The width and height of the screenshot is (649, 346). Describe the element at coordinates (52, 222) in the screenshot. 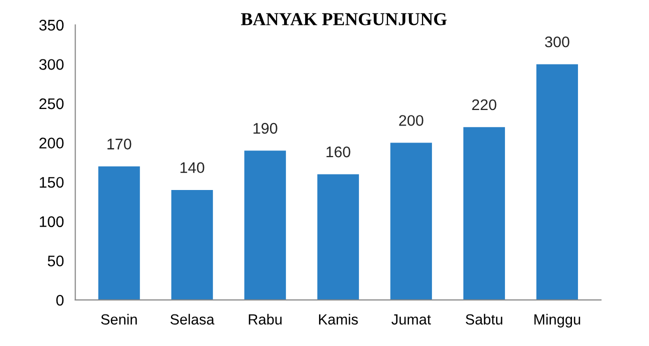

I see `y-tick-label: 100` at that location.